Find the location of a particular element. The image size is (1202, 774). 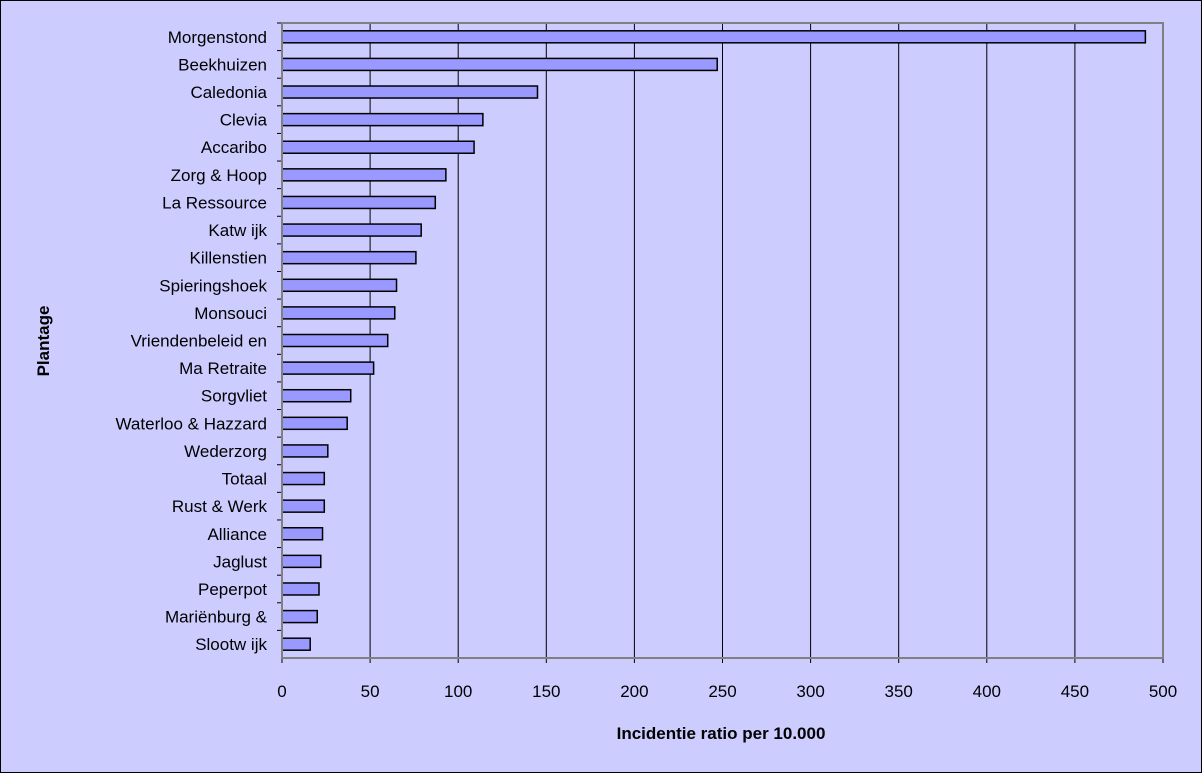

x-tick-label: 450 is located at coordinates (1075, 691).